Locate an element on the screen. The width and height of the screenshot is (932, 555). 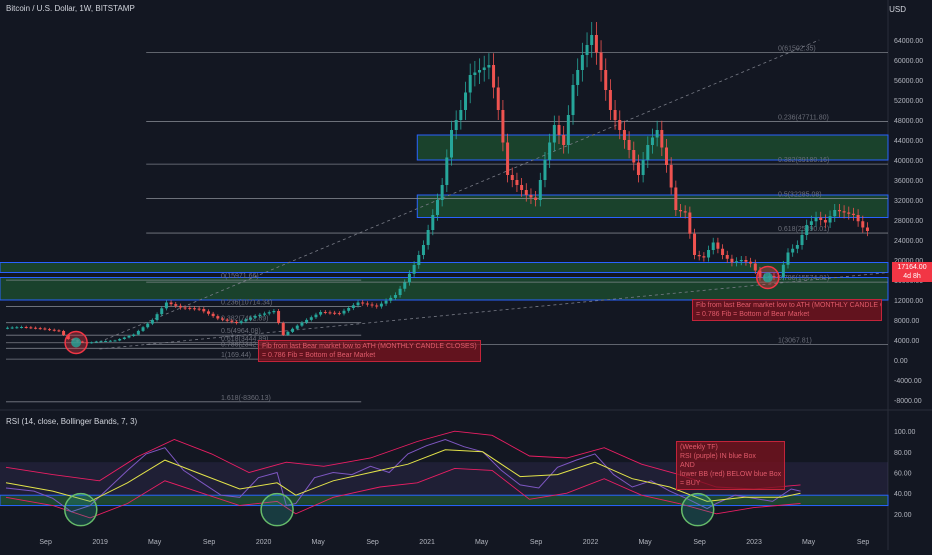
time-tick-label: 2022 is located at coordinates (591, 542).